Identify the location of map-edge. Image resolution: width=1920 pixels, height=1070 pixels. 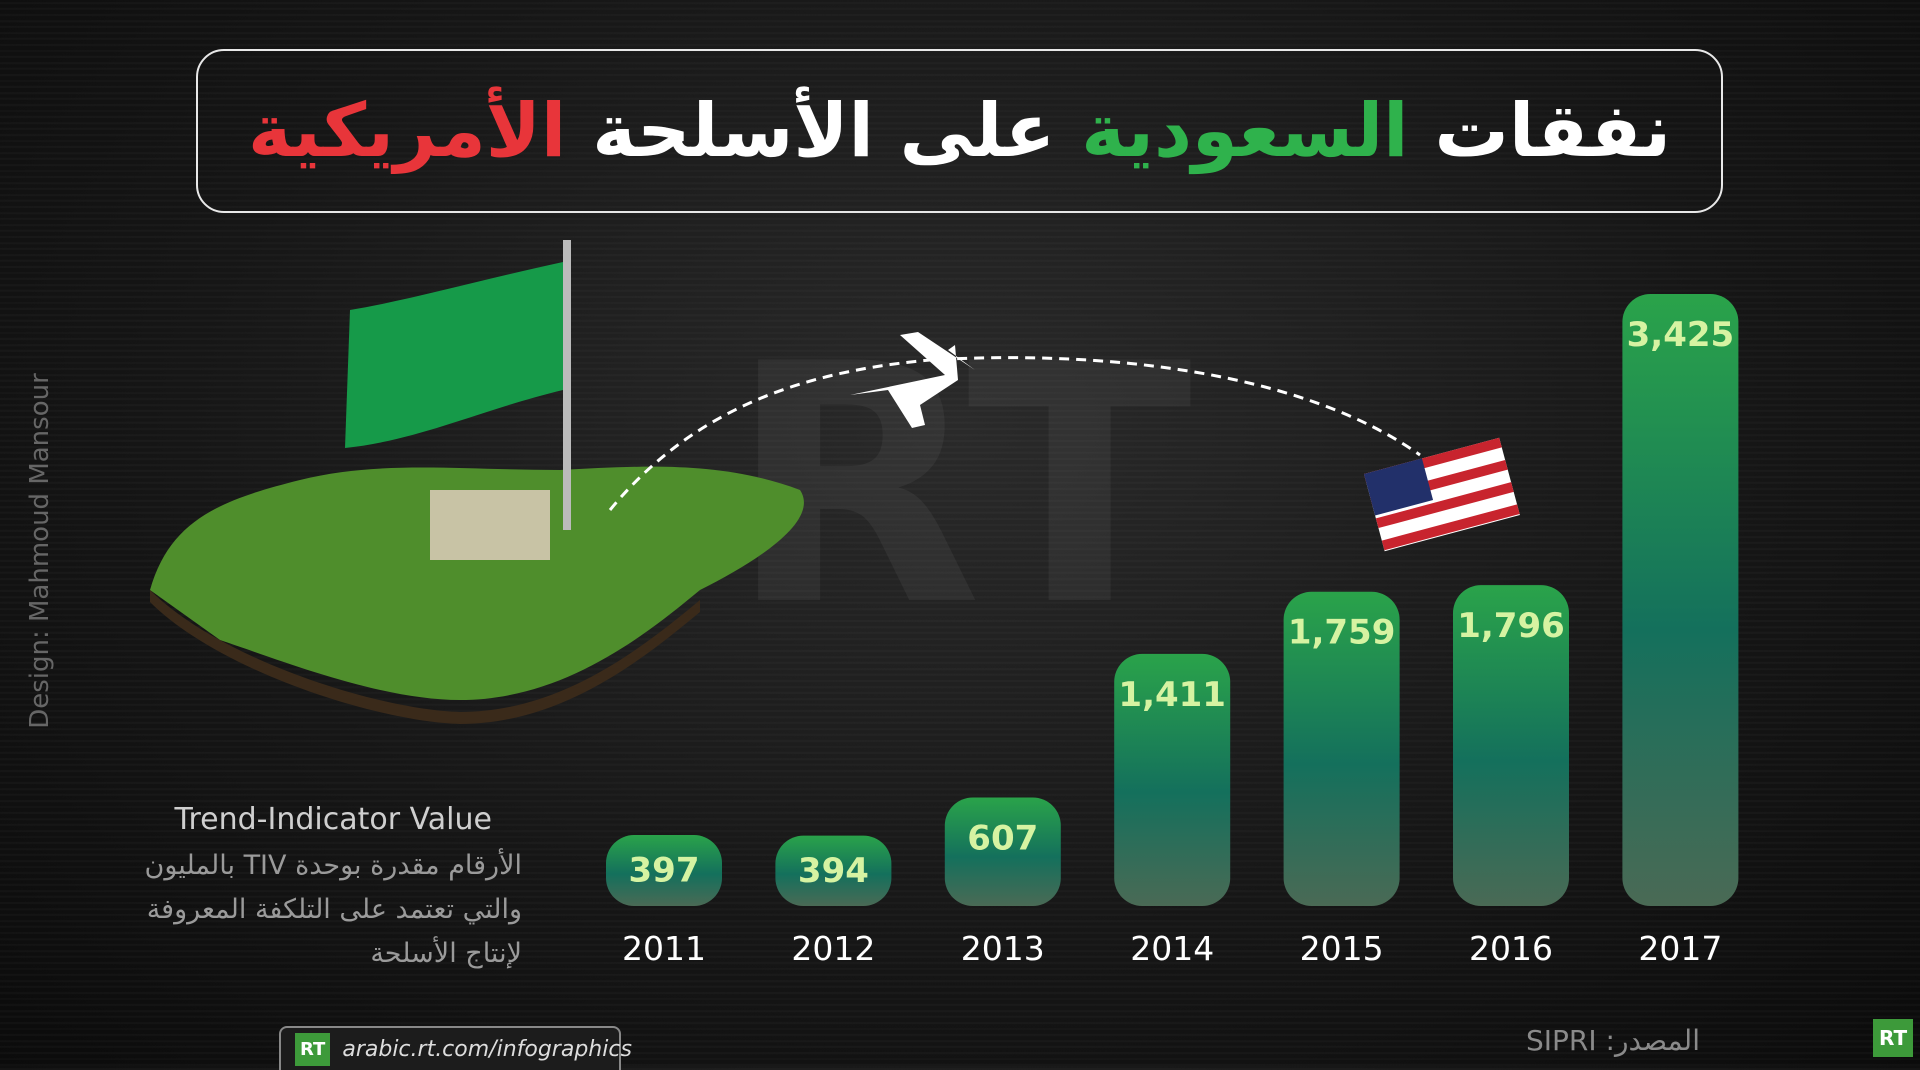
(425, 657).